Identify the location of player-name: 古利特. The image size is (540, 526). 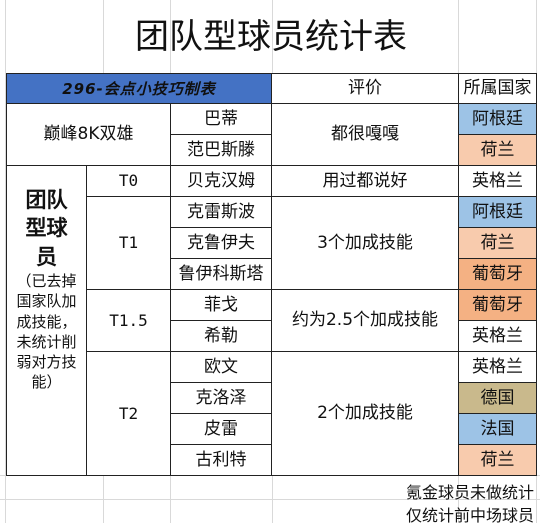
(221, 460).